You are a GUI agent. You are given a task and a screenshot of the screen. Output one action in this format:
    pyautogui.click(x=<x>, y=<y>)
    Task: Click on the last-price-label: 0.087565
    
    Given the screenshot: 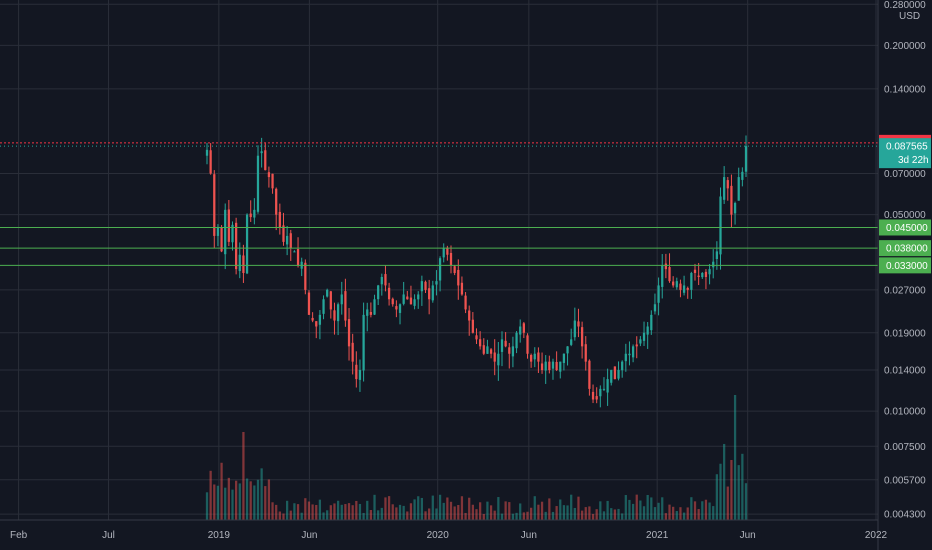 What is the action you would take?
    pyautogui.click(x=907, y=147)
    